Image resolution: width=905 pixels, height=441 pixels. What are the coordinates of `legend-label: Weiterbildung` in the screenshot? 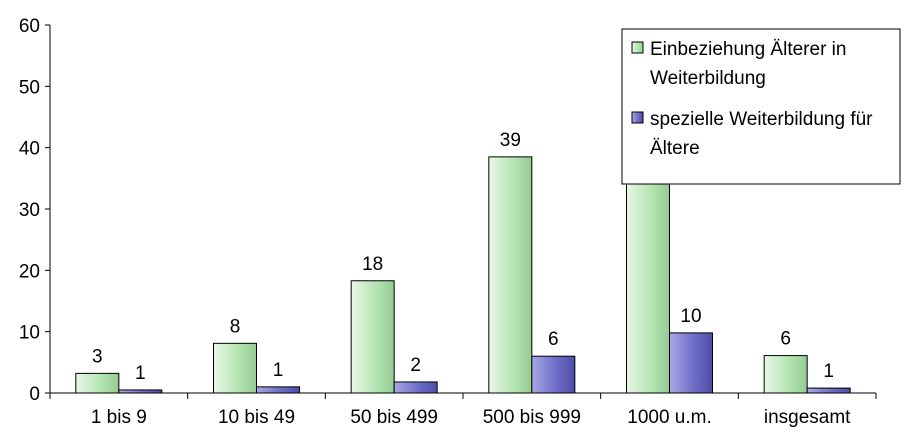 It's located at (708, 78).